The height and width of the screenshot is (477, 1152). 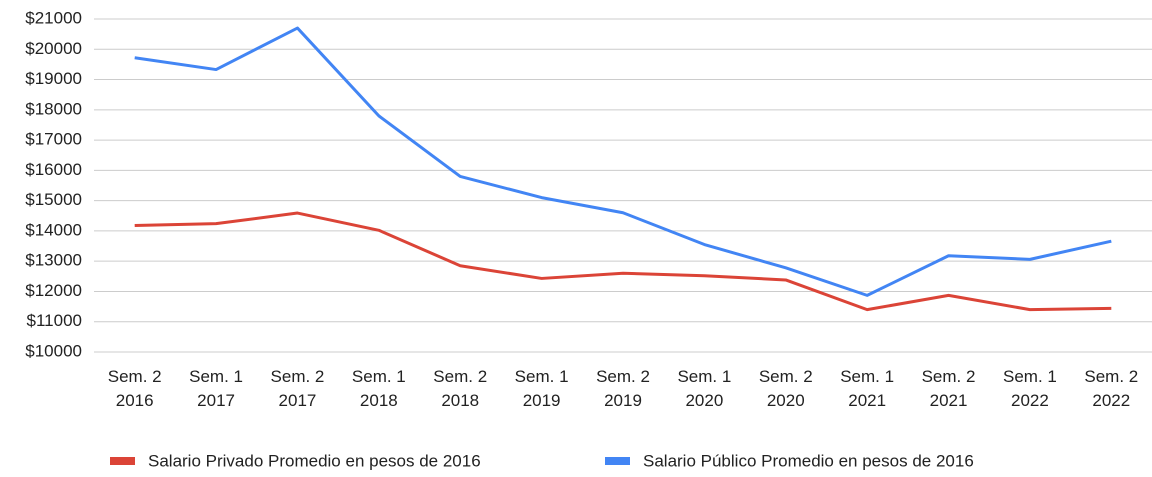 What do you see at coordinates (53, 48) in the screenshot?
I see `y-tick-label: $20000` at bounding box center [53, 48].